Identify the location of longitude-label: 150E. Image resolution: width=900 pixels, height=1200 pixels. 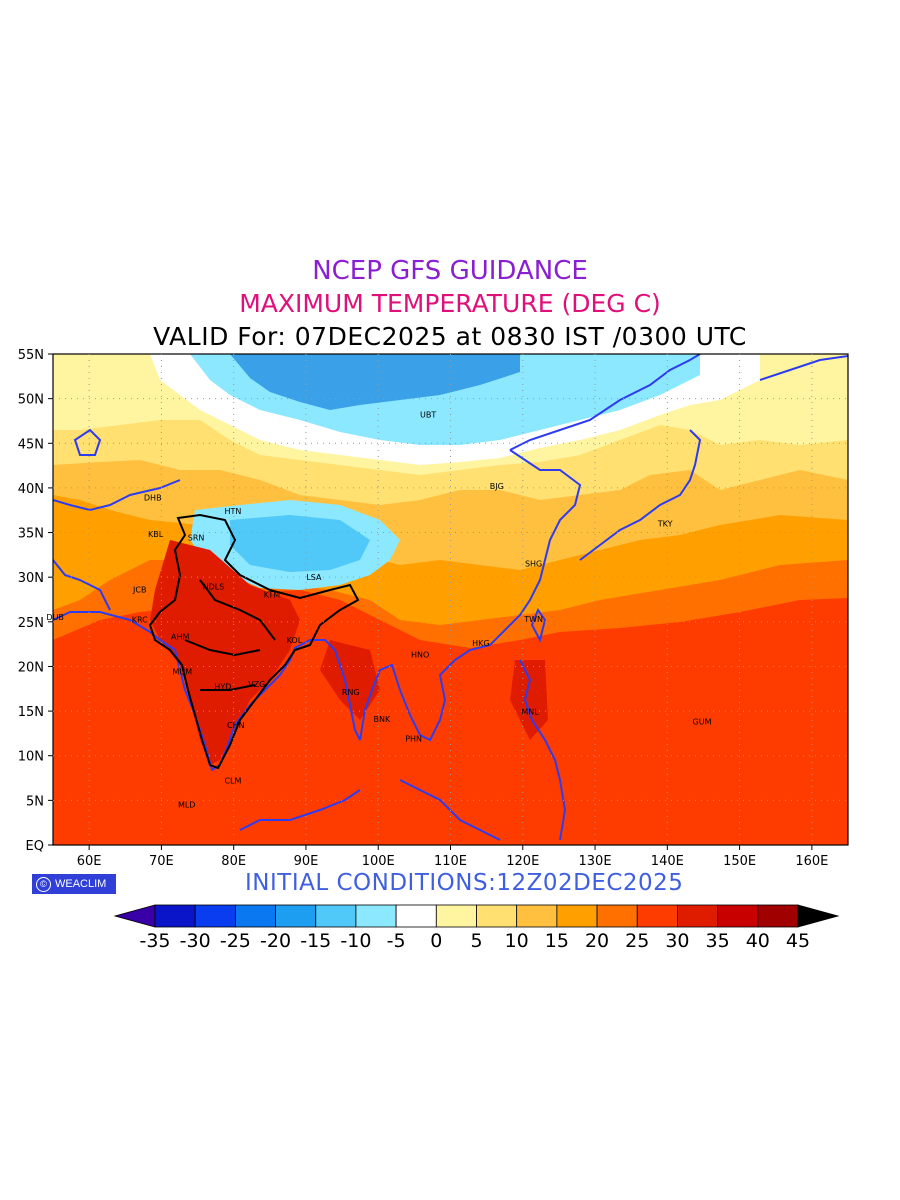
(739, 861).